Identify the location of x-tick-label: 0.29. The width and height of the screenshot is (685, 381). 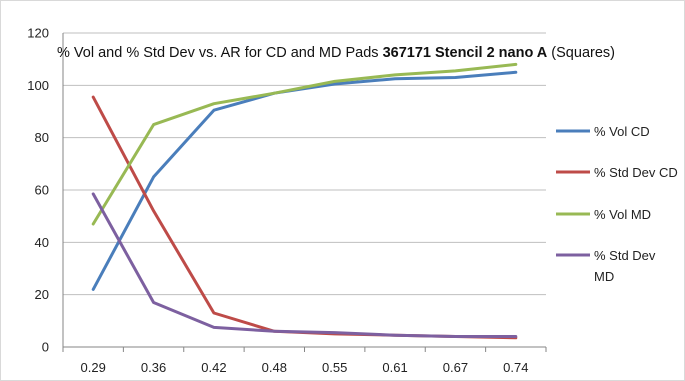
(93, 367).